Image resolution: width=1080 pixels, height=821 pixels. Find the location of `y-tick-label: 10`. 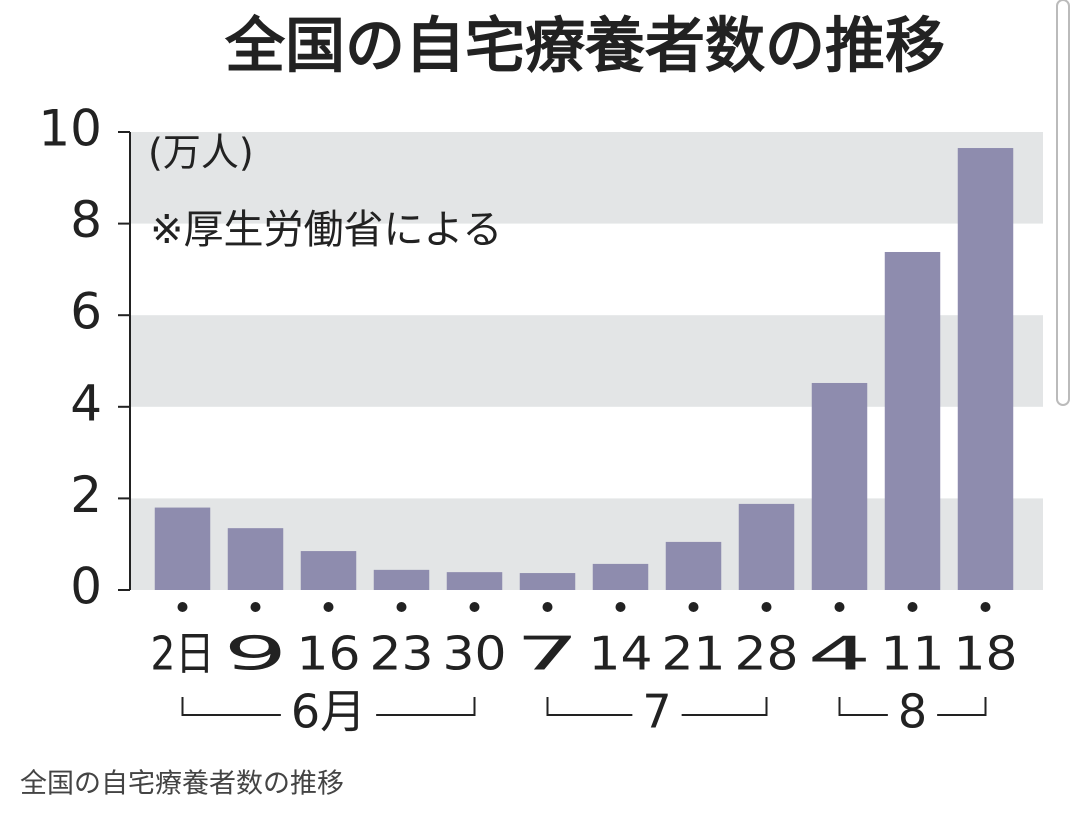

y-tick-label: 10 is located at coordinates (70, 129).